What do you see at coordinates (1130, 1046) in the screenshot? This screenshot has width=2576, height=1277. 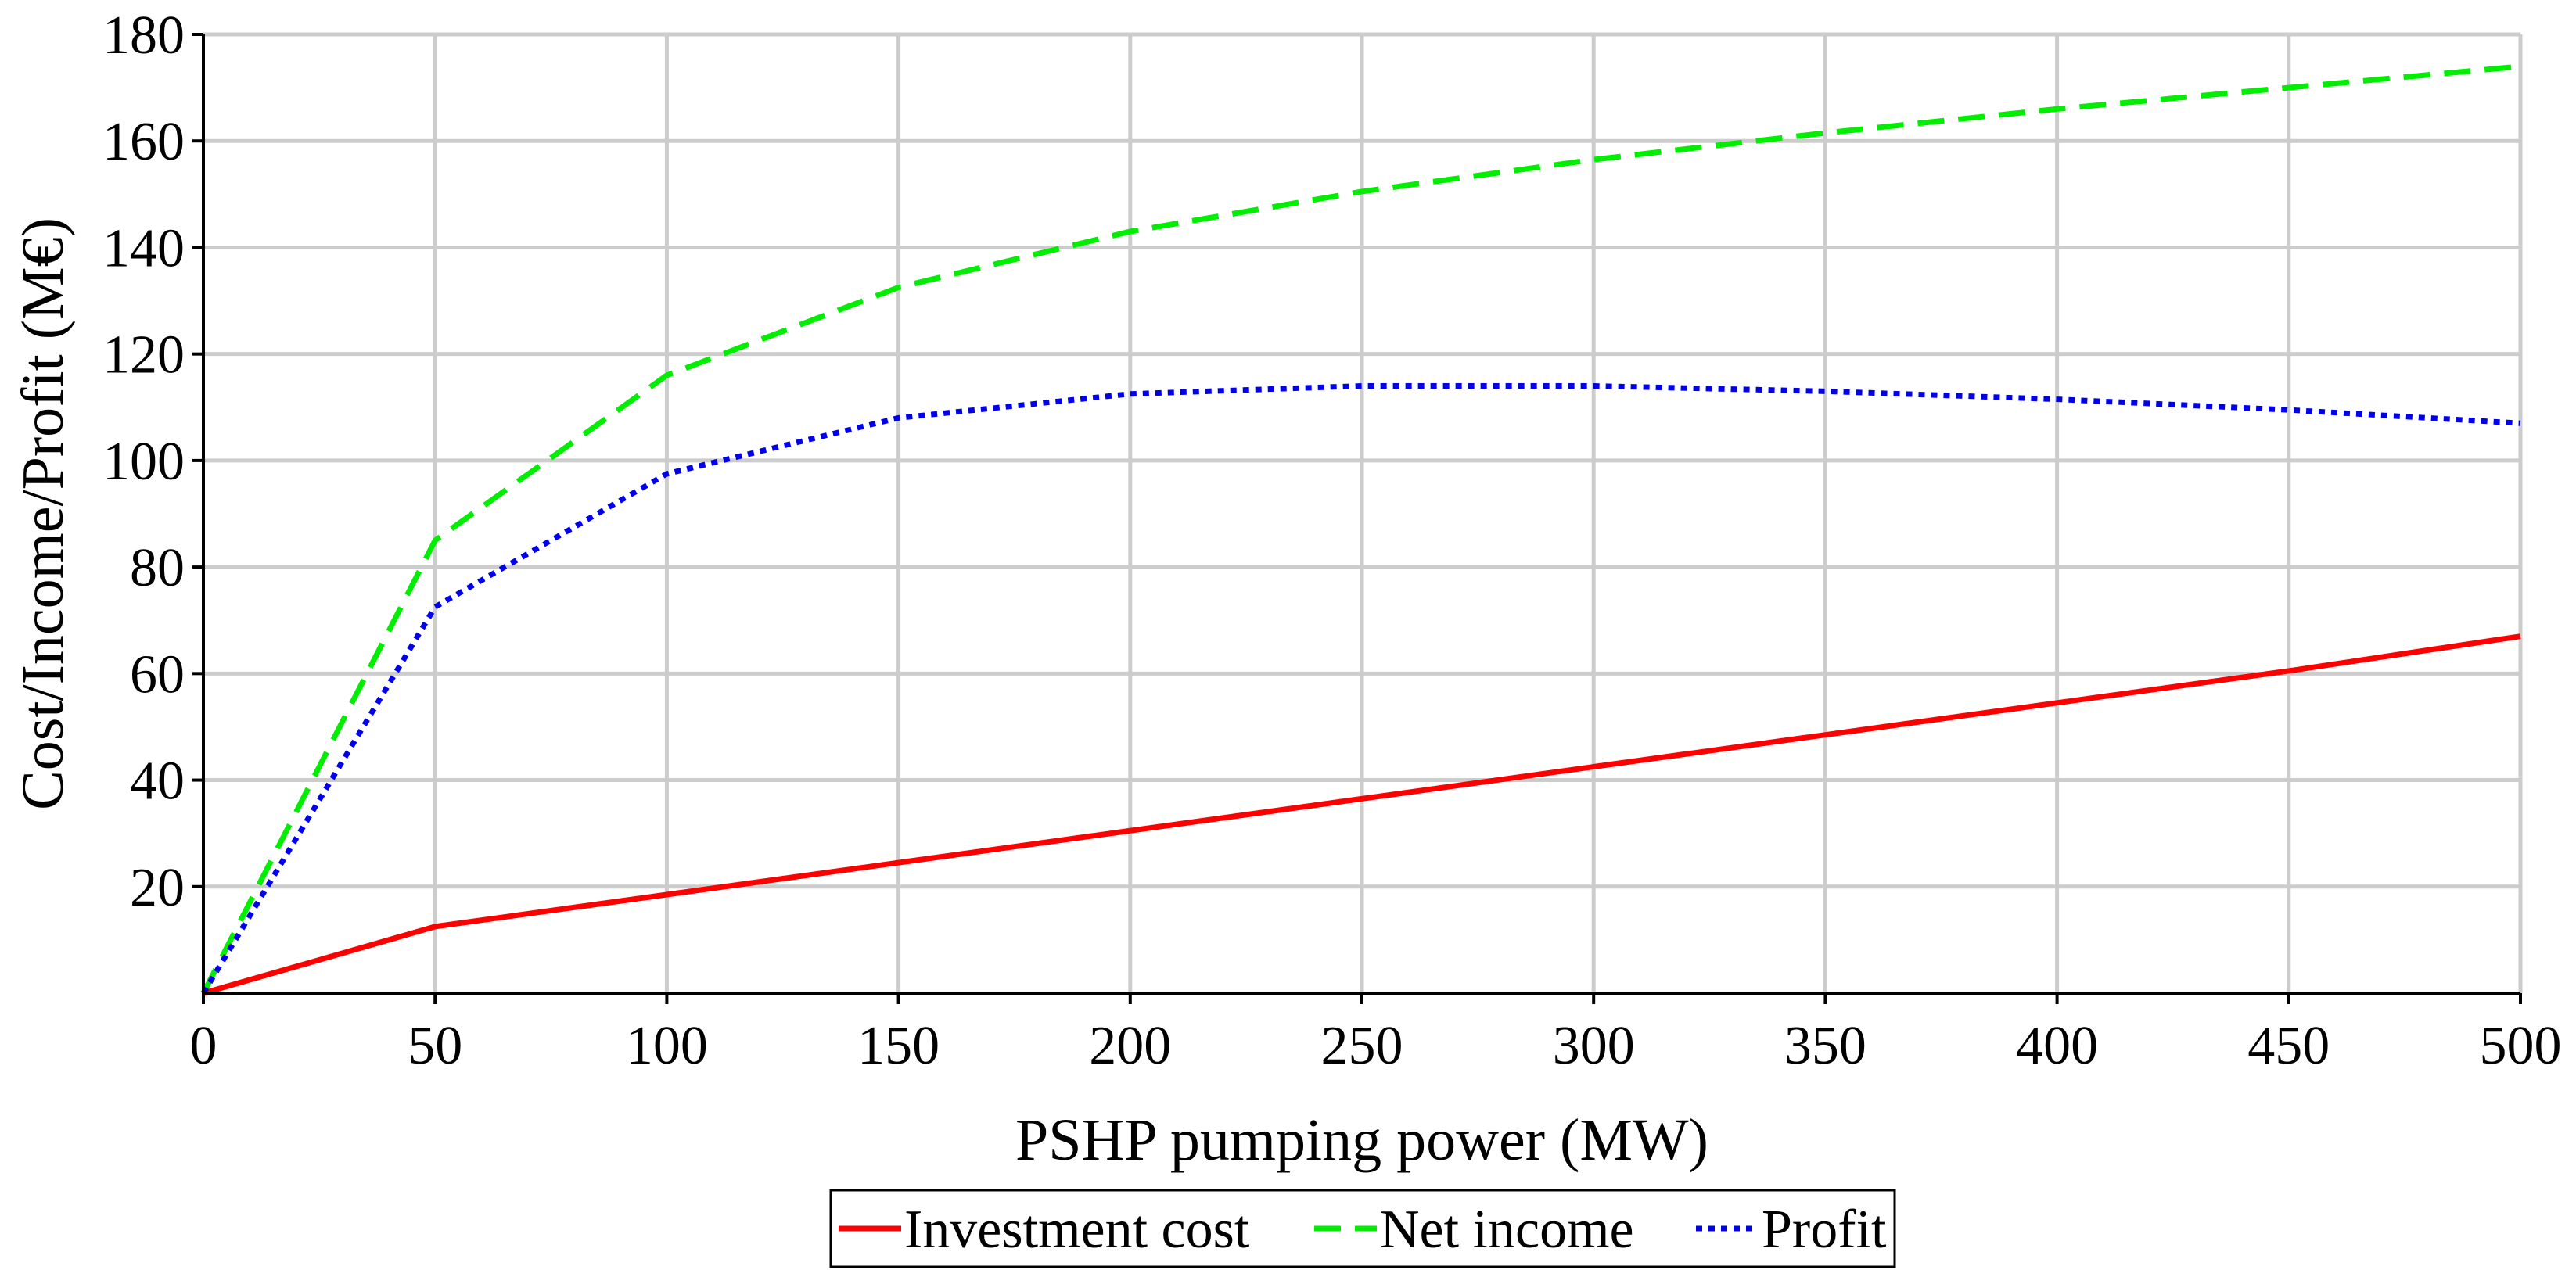 I see `x-tick-label: 200` at bounding box center [1130, 1046].